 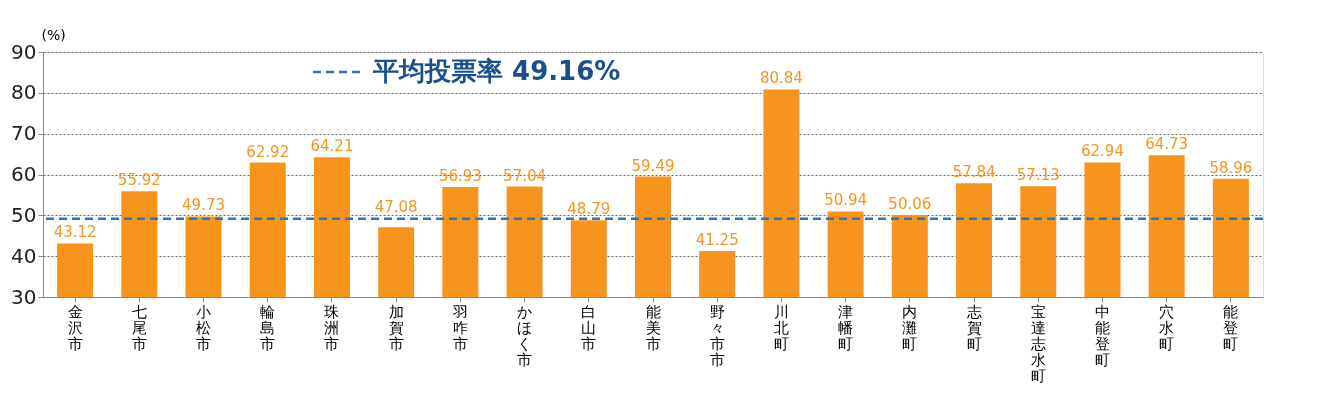 What do you see at coordinates (974, 327) in the screenshot?
I see `x-tick-label: 志賀町` at bounding box center [974, 327].